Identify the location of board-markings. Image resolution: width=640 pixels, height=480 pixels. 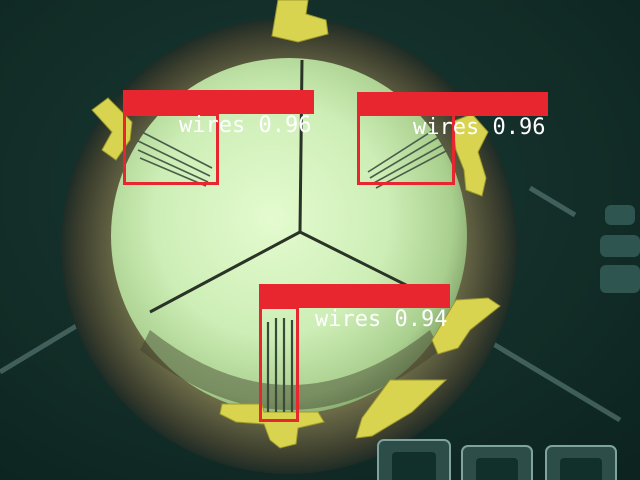
(620, 249).